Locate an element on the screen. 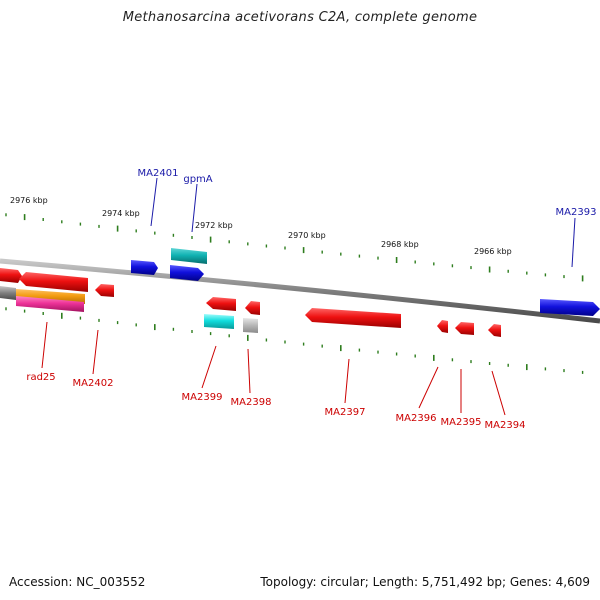 This screenshot has height=600, width=600. gene-ma2395 is located at coordinates (464, 328).